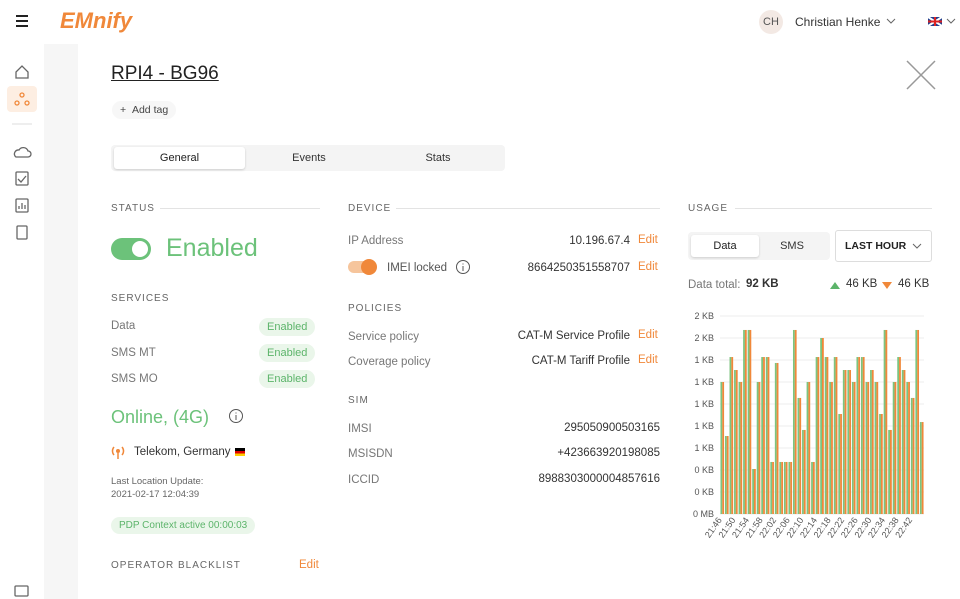  What do you see at coordinates (150, 110) in the screenshot?
I see `add-tag-text: Add tag` at bounding box center [150, 110].